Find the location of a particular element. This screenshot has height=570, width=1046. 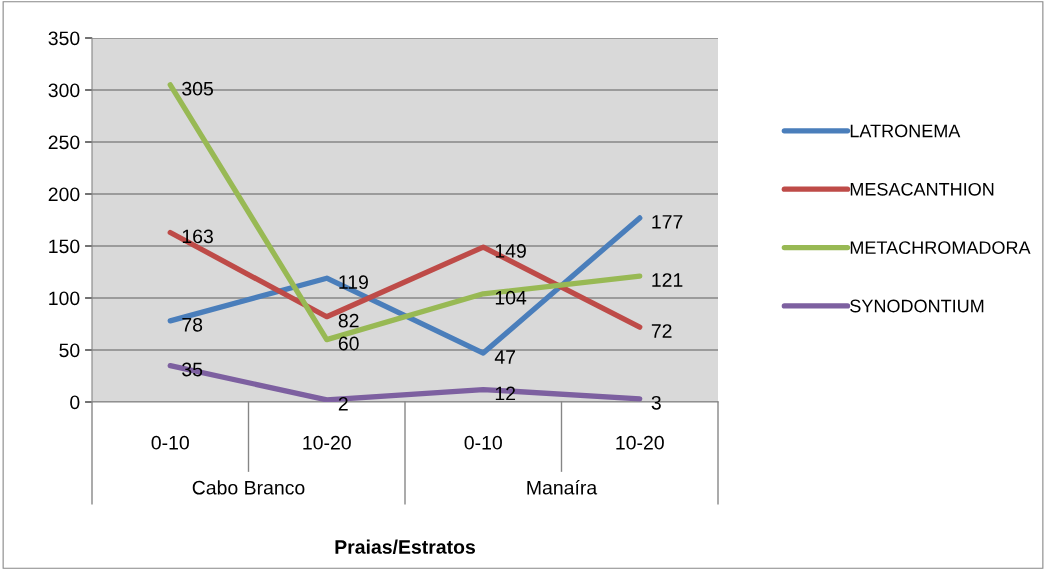

y-tick-label: 350 is located at coordinates (64, 38).